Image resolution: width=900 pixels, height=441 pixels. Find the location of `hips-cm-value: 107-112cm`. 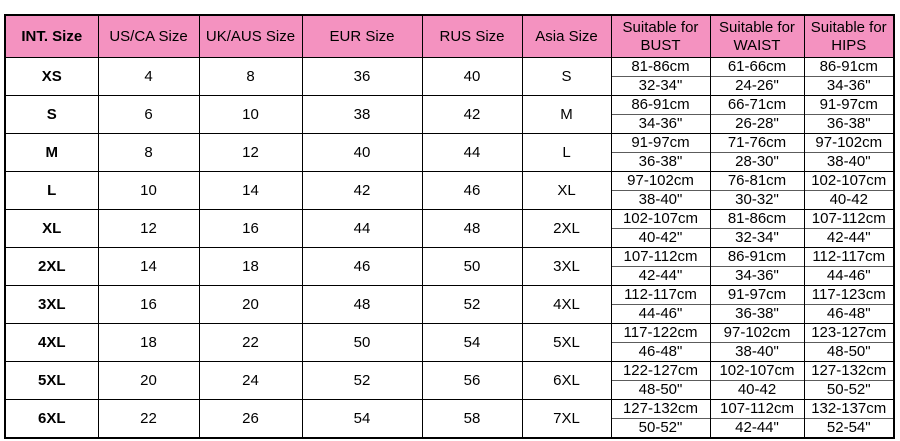

hips-cm-value: 107-112cm is located at coordinates (848, 219).